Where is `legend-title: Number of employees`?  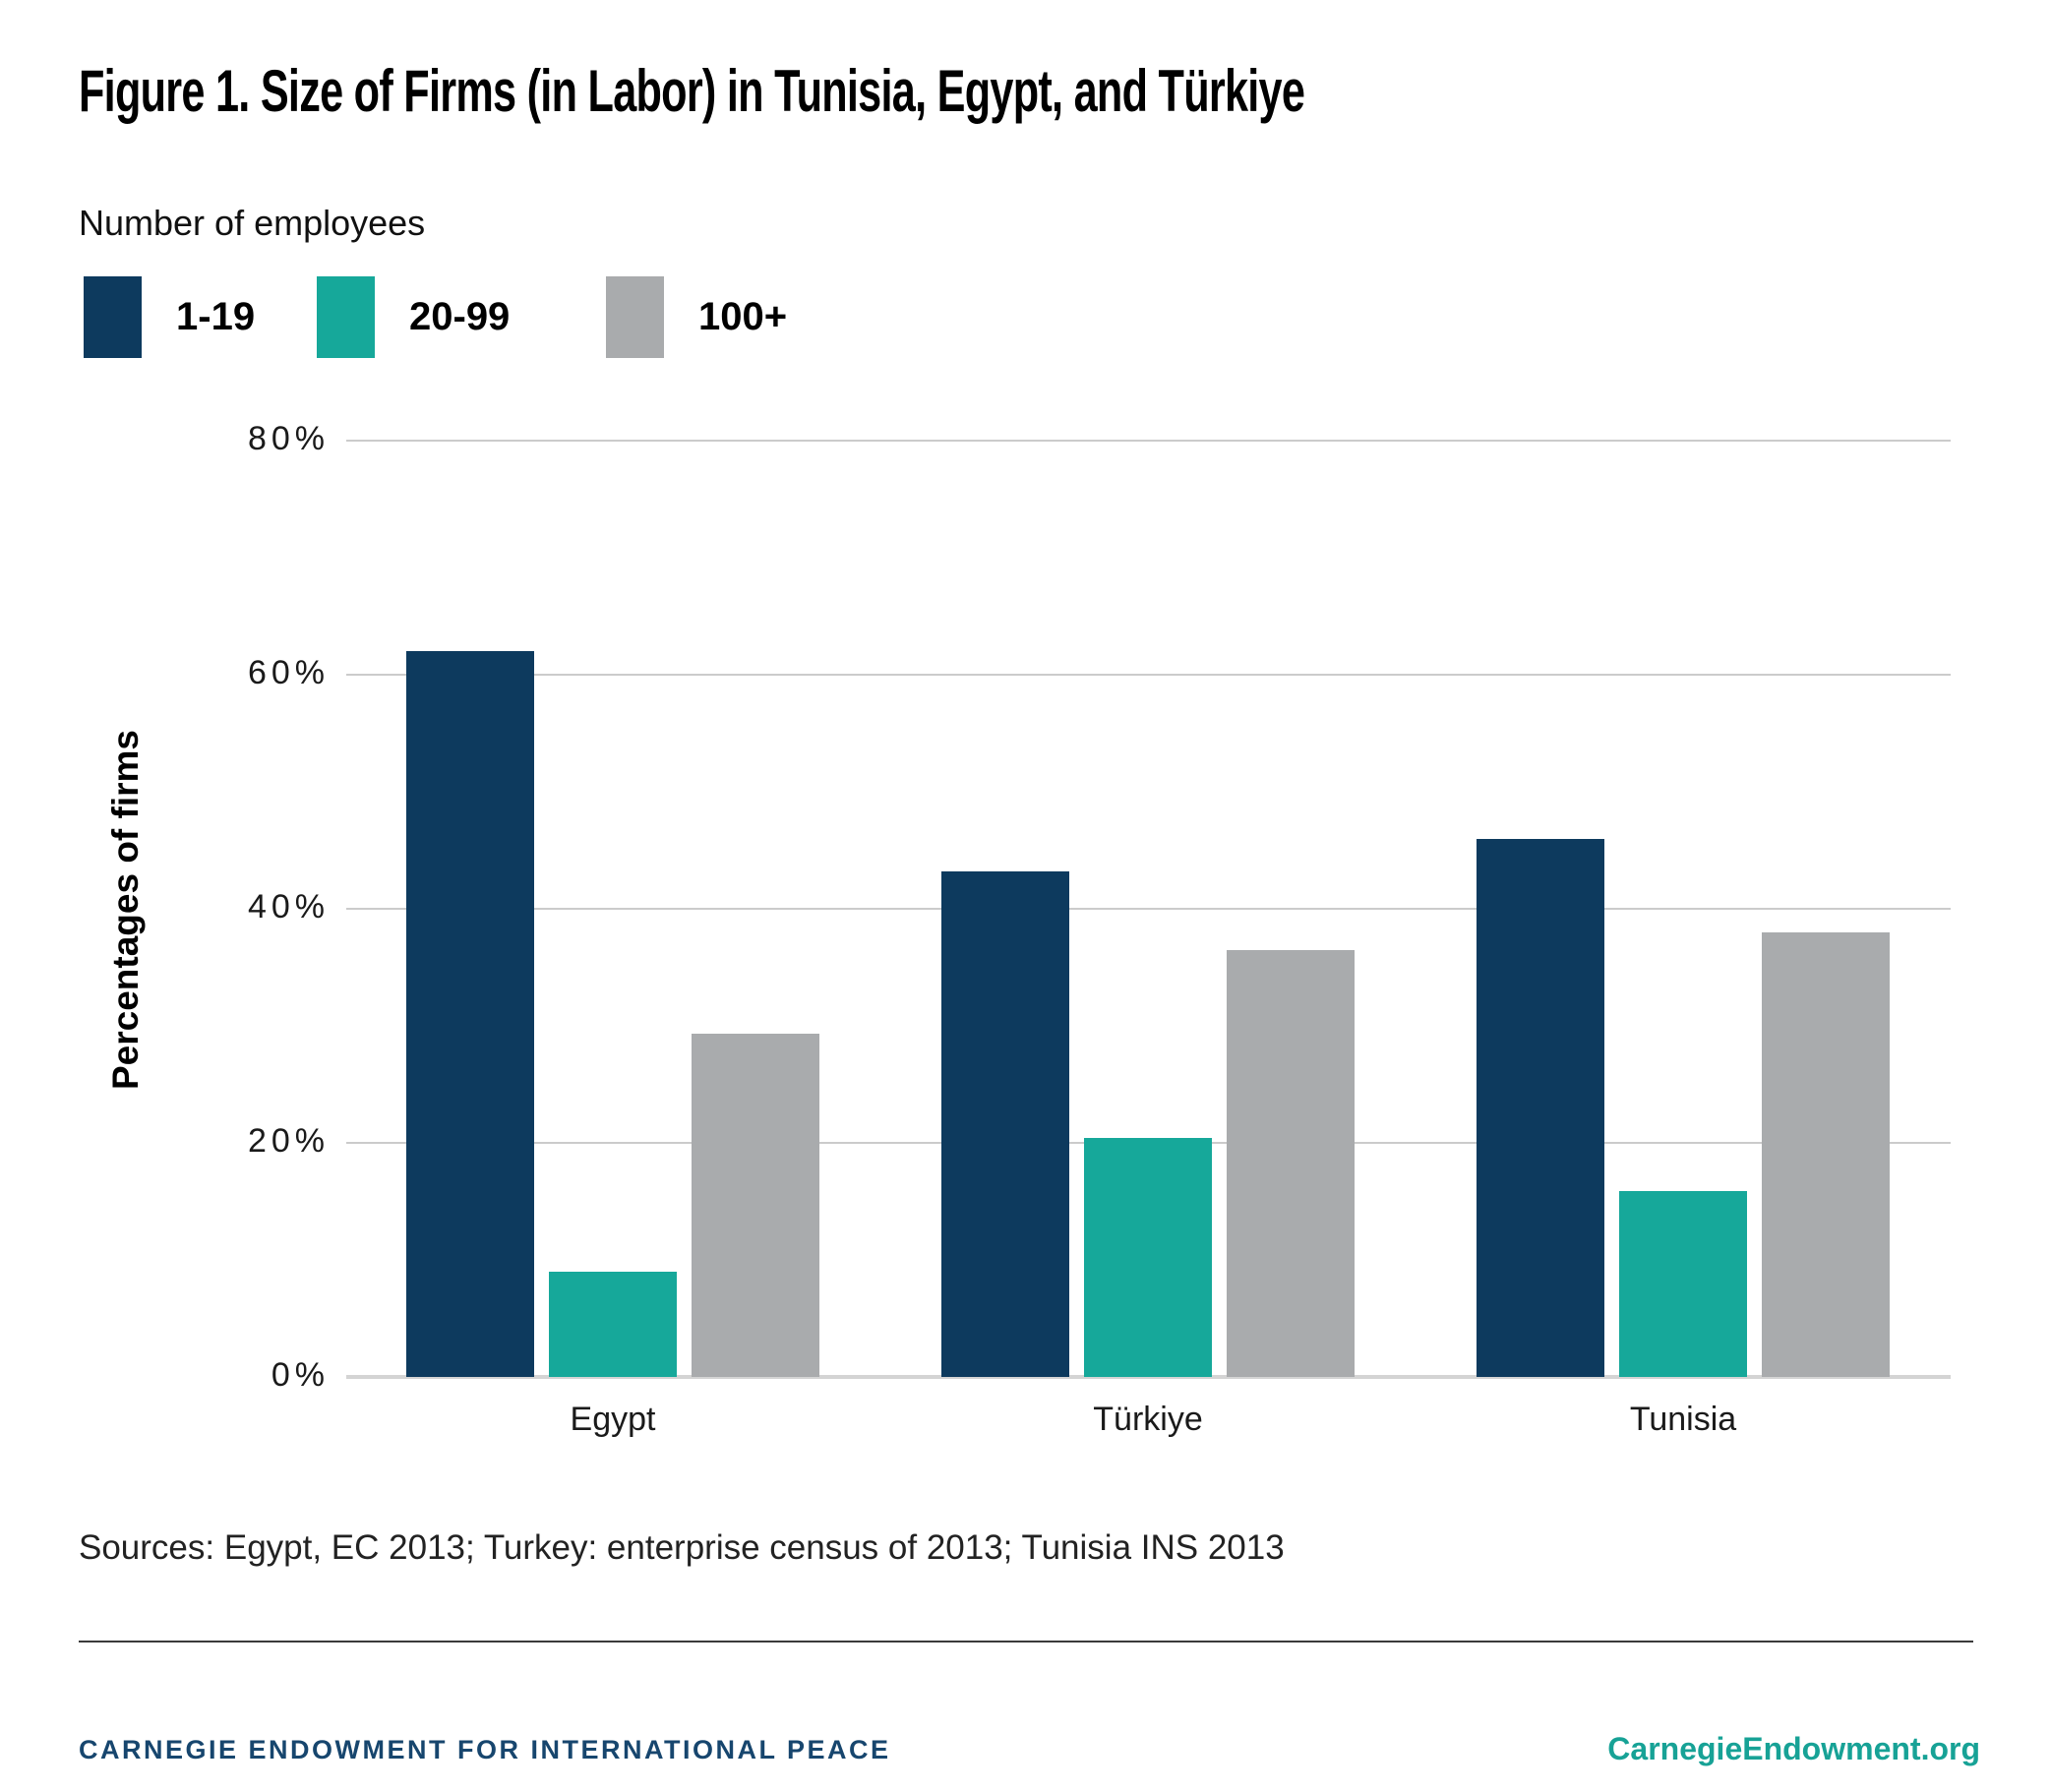
legend-title: Number of employees is located at coordinates (252, 223).